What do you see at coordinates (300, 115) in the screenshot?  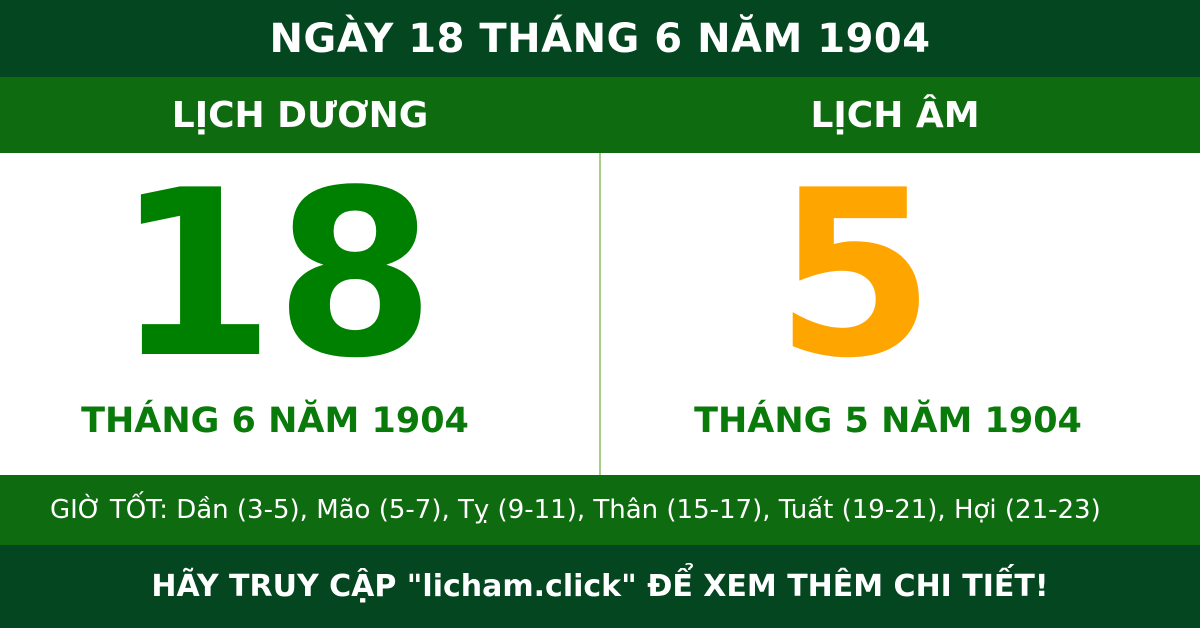 I see `solar-label: LỊCH DƯƠNG` at bounding box center [300, 115].